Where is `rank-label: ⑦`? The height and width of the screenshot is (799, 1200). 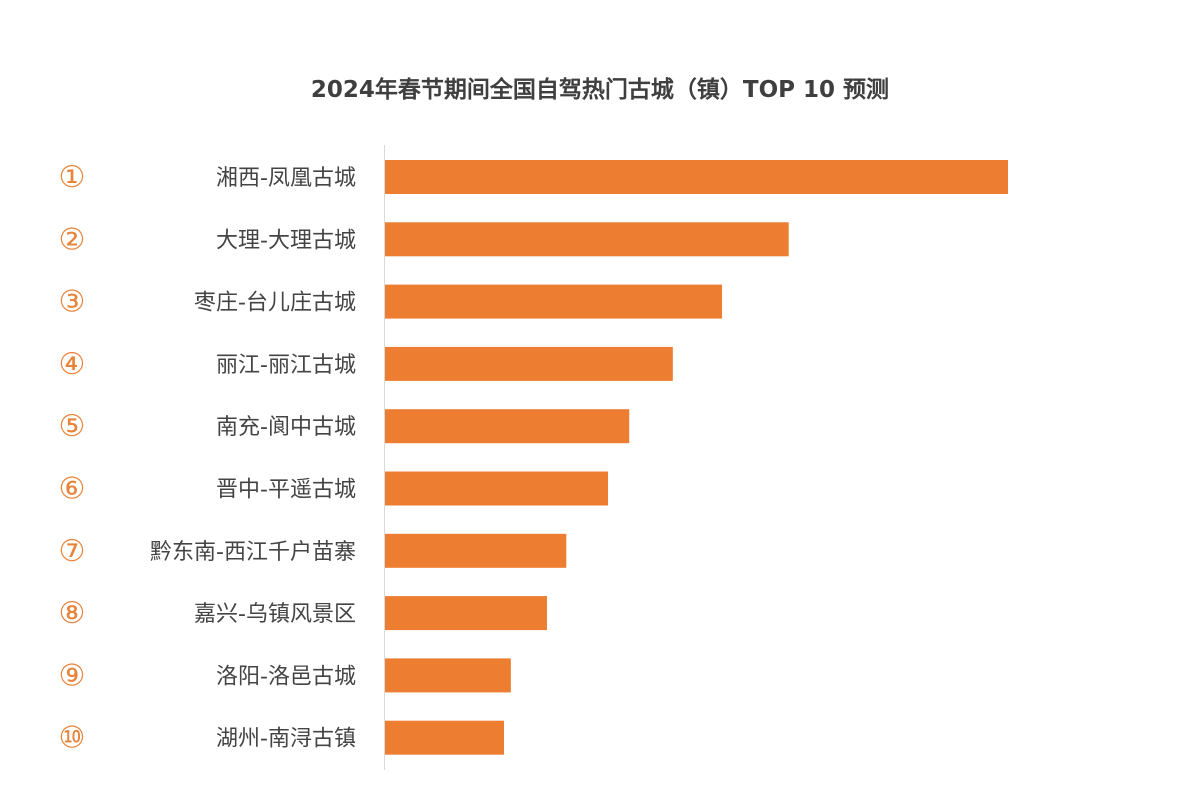
rank-label: ⑦ is located at coordinates (72, 551).